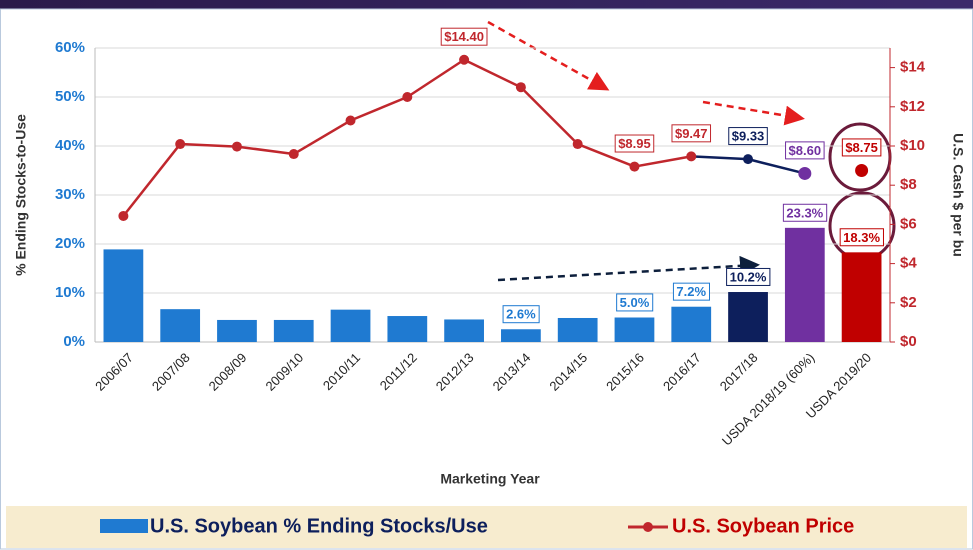 The image size is (973, 550). I want to click on data-label: $9.33, so click(748, 136).